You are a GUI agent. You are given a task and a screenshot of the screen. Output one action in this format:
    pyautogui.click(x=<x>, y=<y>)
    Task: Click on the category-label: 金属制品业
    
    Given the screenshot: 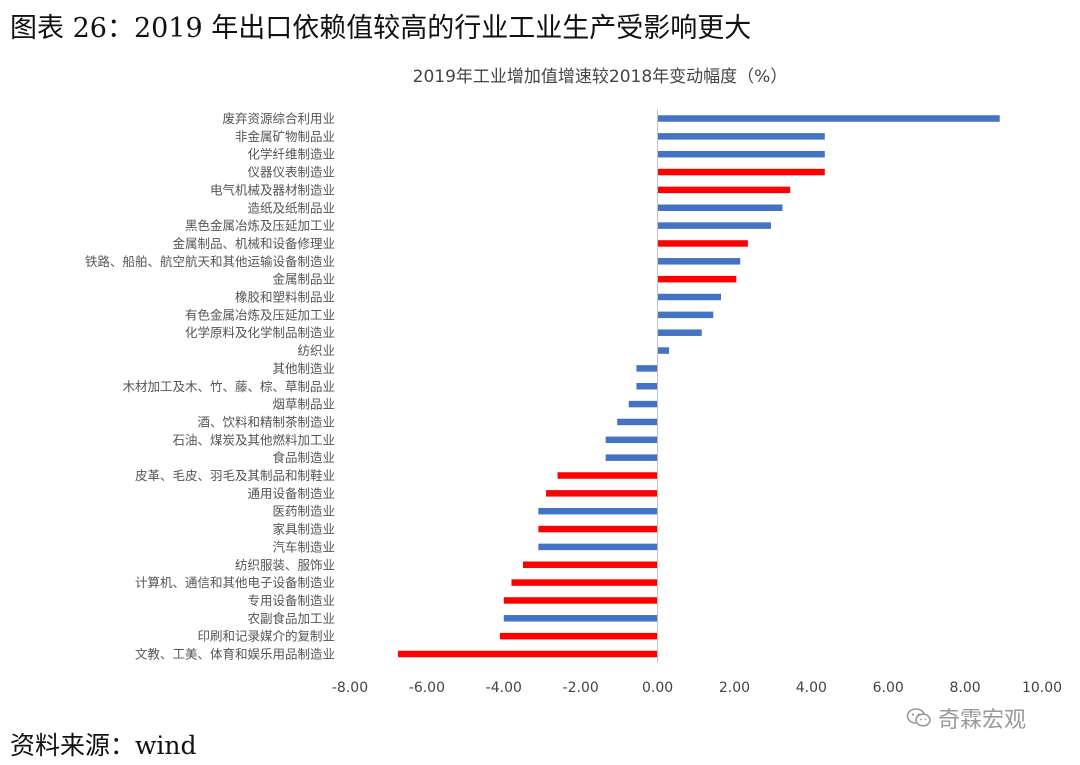 What is the action you would take?
    pyautogui.click(x=303, y=279)
    